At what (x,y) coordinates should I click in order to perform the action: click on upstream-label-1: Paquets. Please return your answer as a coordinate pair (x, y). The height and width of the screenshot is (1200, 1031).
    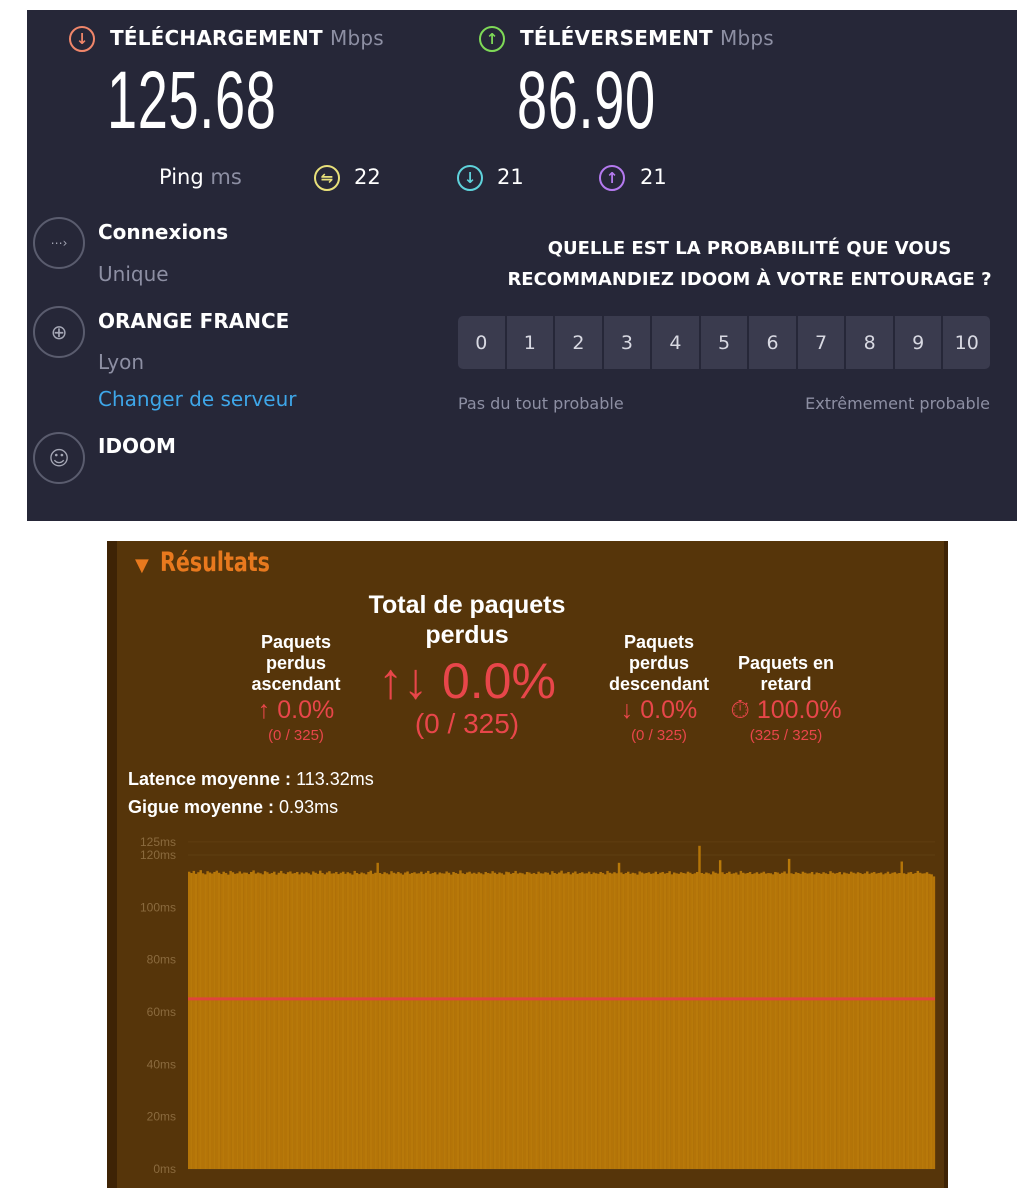
    Looking at the image, I should click on (296, 642).